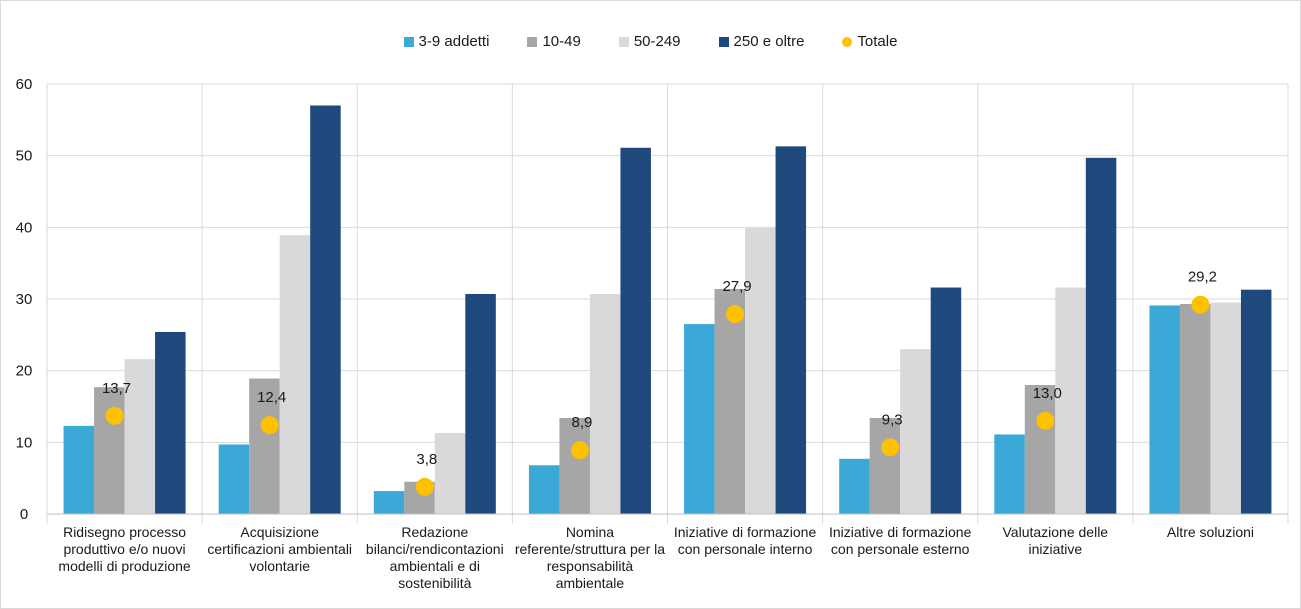 The width and height of the screenshot is (1301, 609). Describe the element at coordinates (426, 459) in the screenshot. I see `totale-data-label: 3,8` at that location.